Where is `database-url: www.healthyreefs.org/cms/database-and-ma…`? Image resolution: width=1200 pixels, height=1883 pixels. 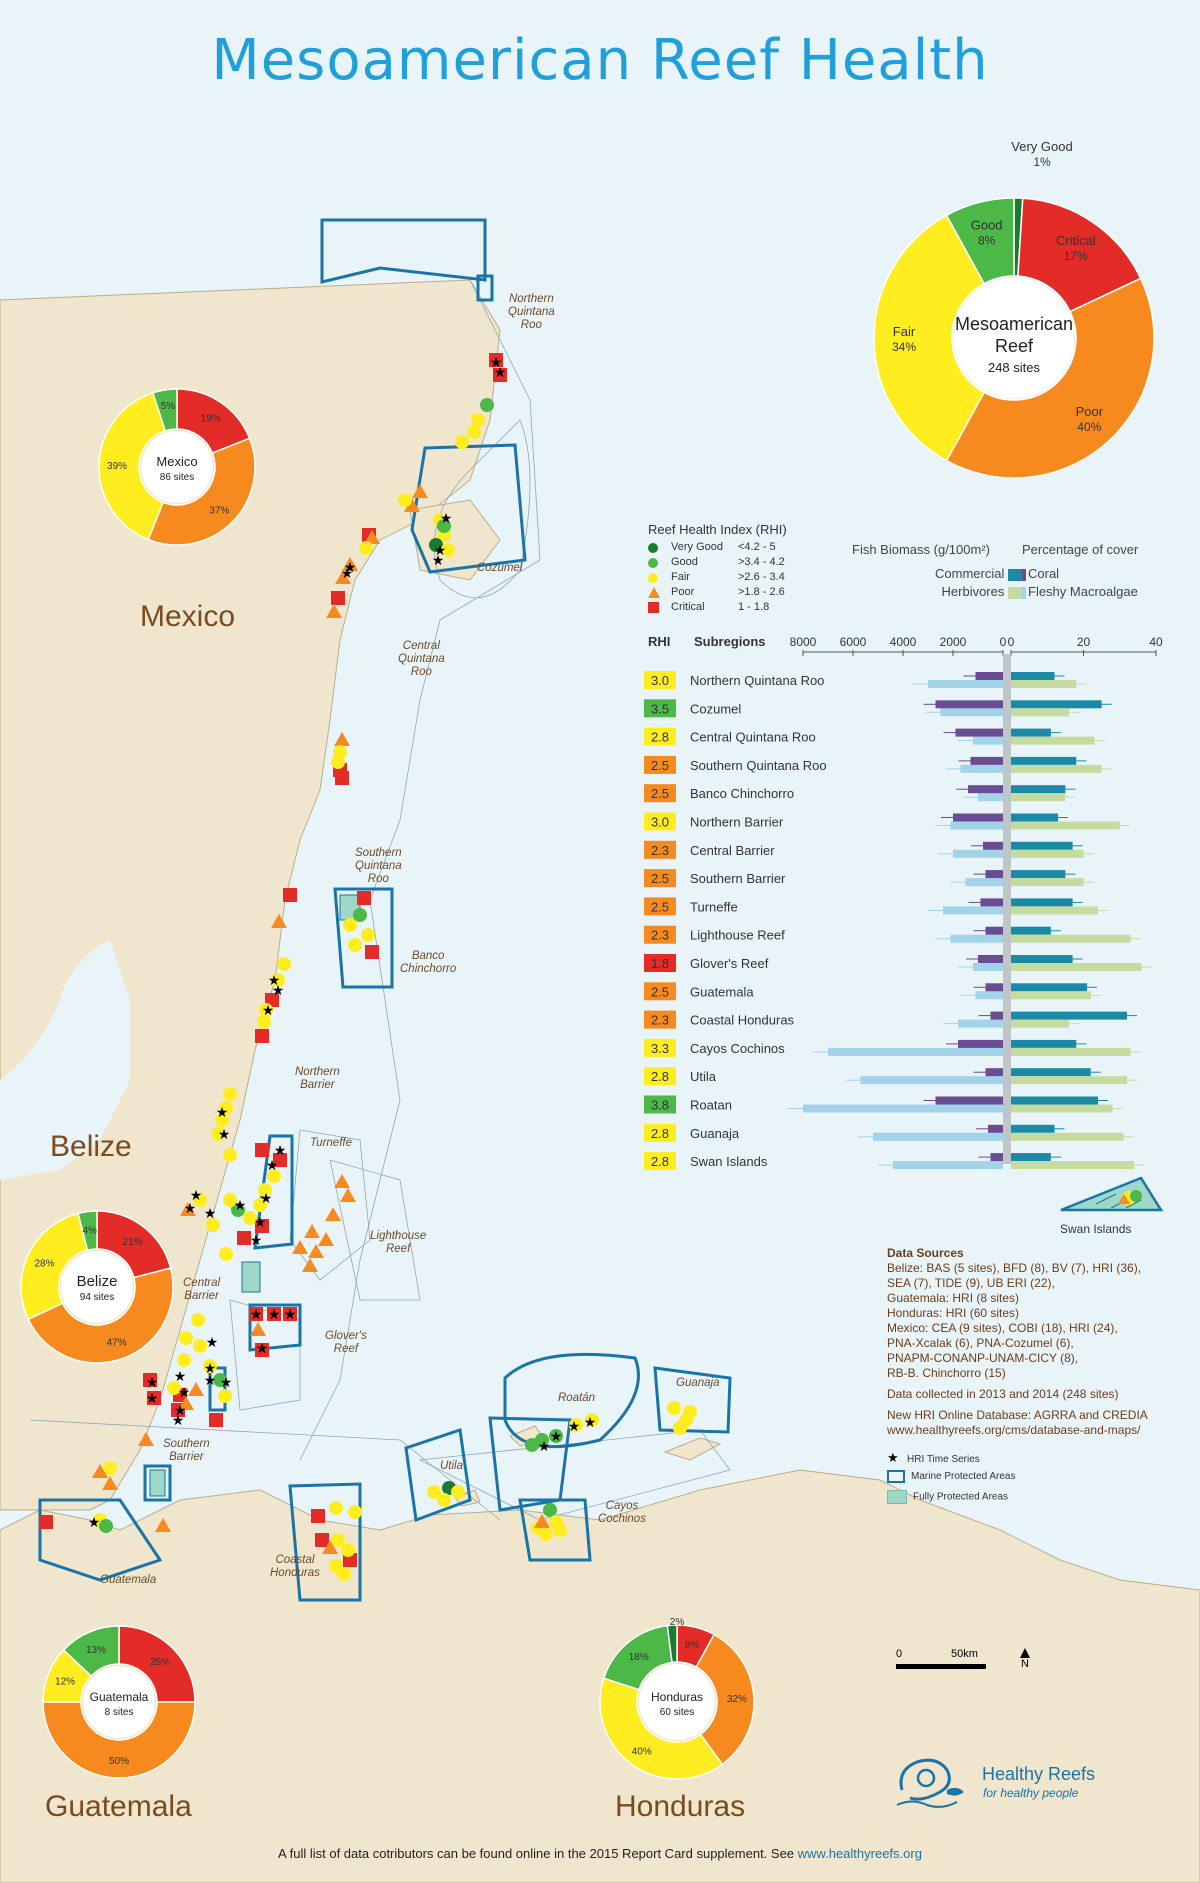 database-url: www.healthyreefs.org/cms/database-and-ma… is located at coordinates (1014, 1430).